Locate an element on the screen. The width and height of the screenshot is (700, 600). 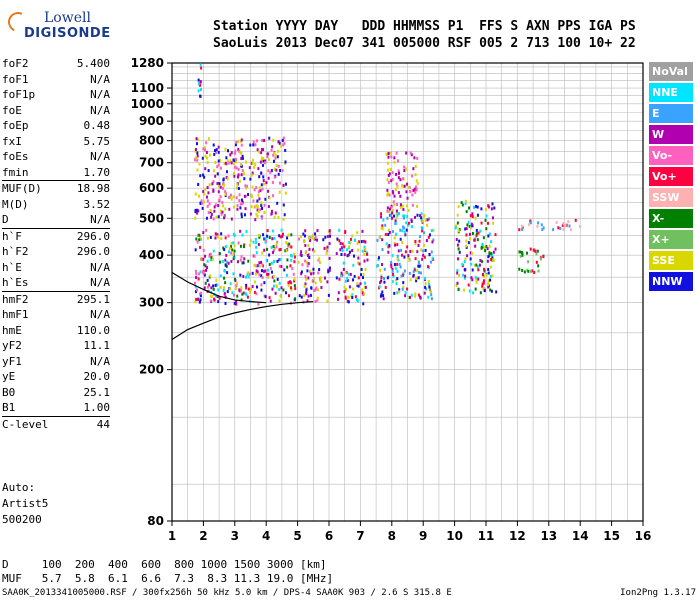
param-label: foF1 is located at coordinates (15, 79).